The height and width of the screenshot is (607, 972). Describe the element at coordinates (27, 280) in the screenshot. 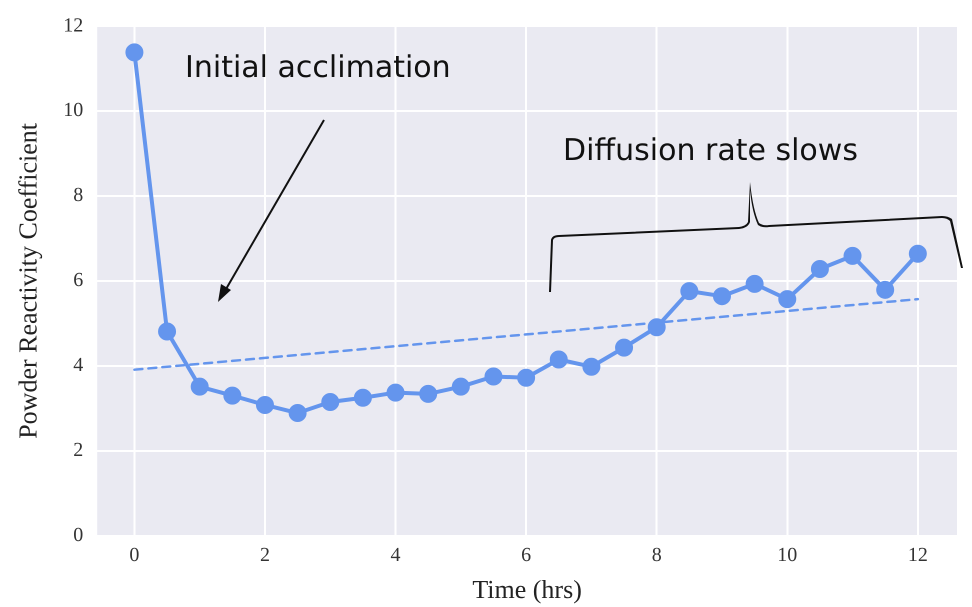

I see `y-axis-title: Powder Reactivity Coefficient` at that location.